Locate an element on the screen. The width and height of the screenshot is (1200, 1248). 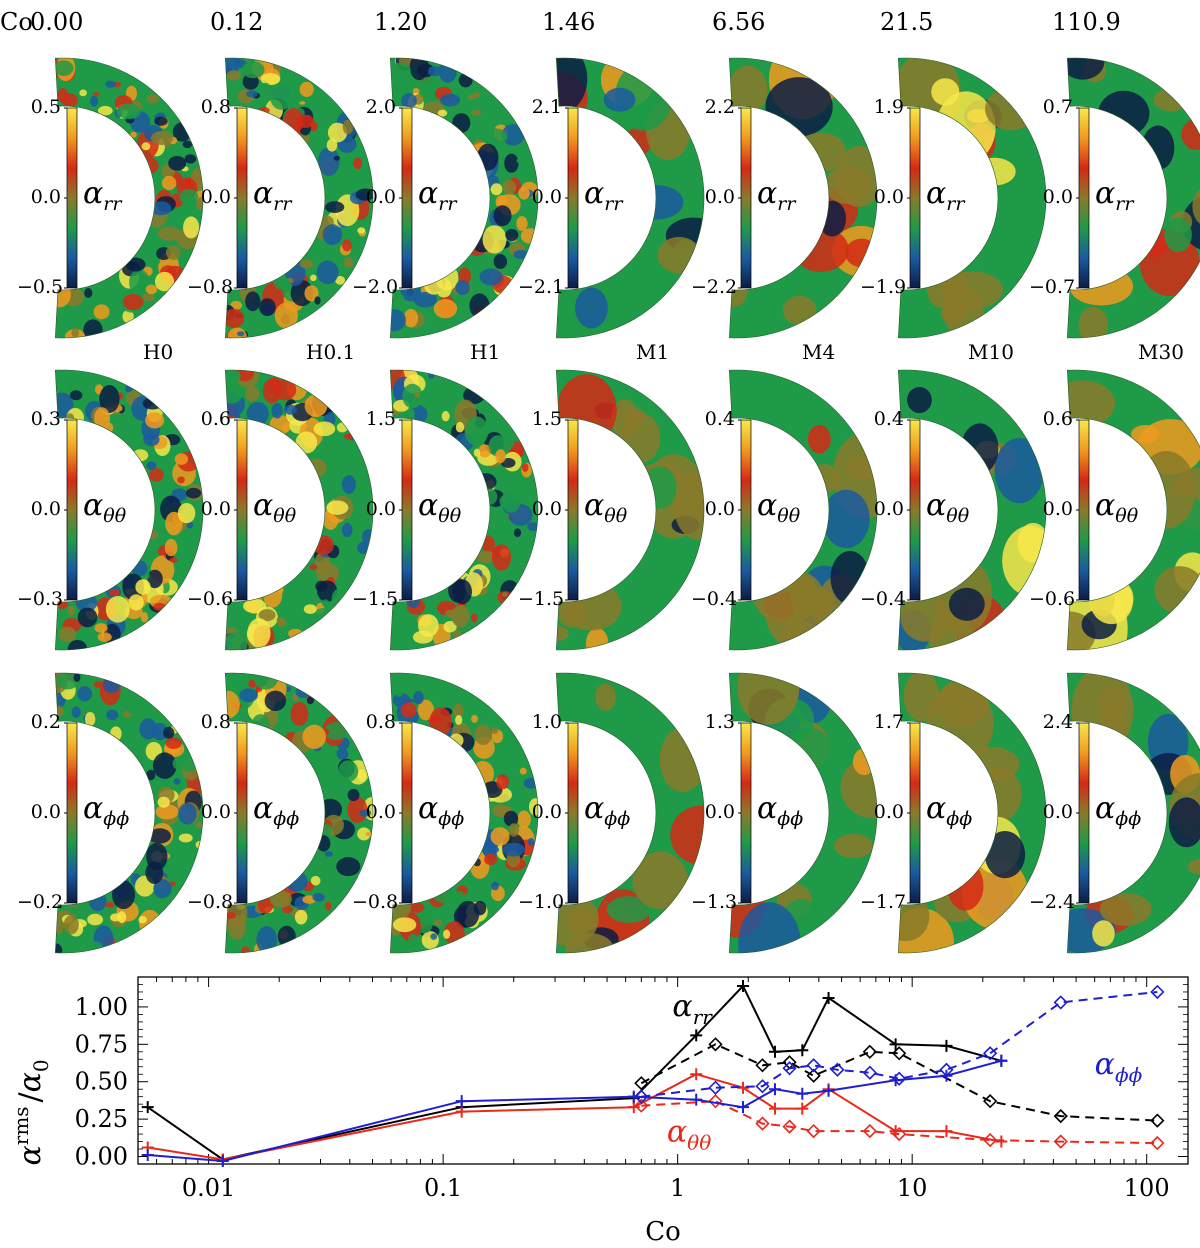
y-tick-label: 0.00 is located at coordinates (101, 1157).